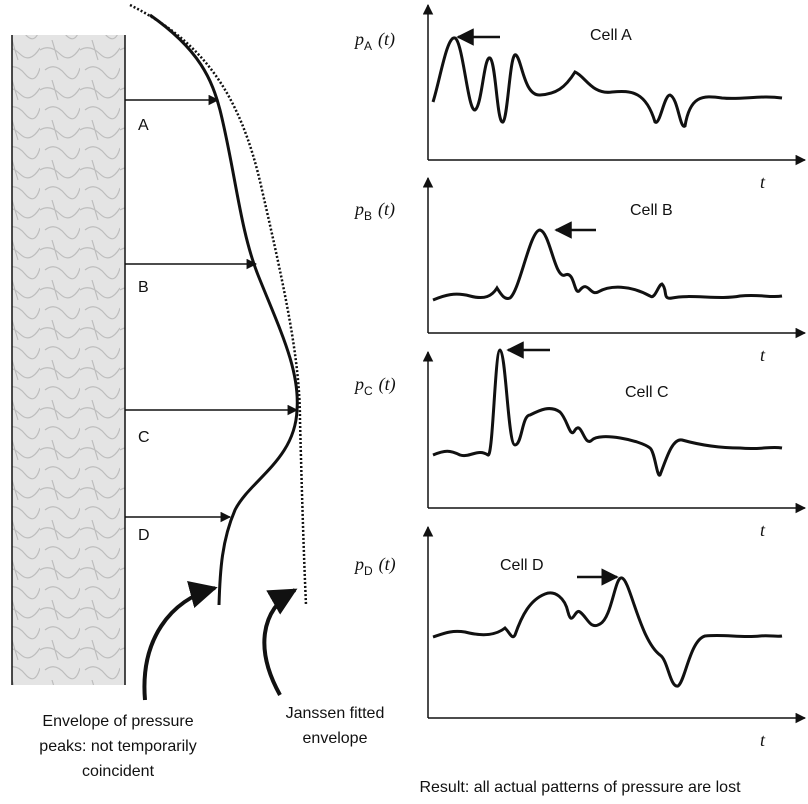 The image size is (808, 804). What do you see at coordinates (374, 41) in the screenshot?
I see `y-axis-label: pA (t)` at bounding box center [374, 41].